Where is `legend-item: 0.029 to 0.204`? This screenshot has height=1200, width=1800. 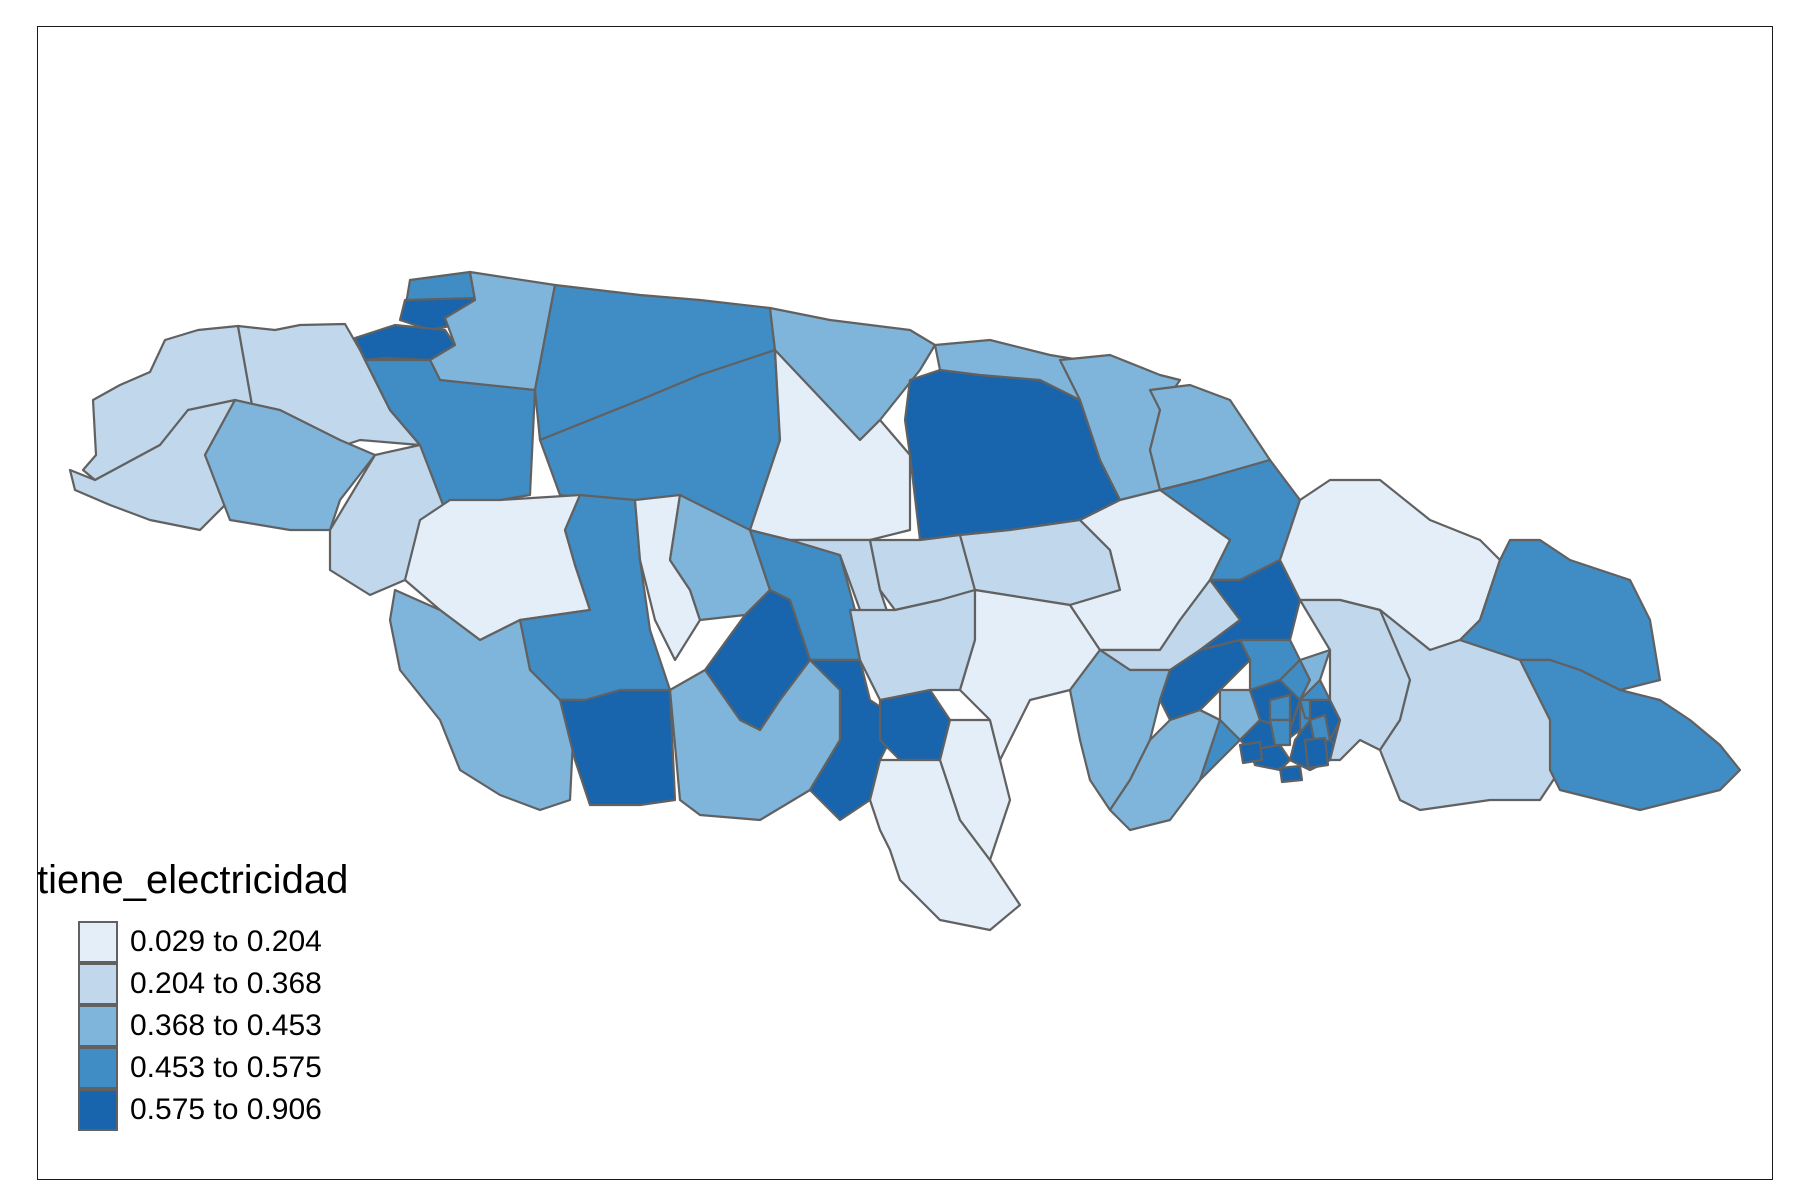
legend-item: 0.029 to 0.204 is located at coordinates (200, 942).